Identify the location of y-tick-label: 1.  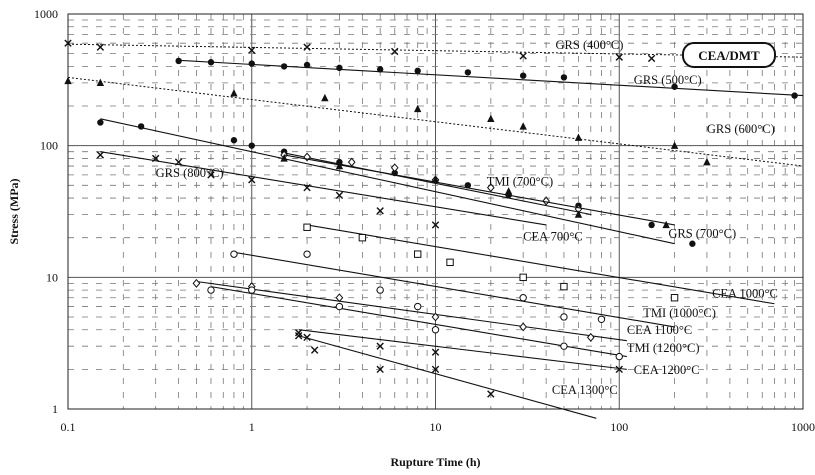
(55, 409).